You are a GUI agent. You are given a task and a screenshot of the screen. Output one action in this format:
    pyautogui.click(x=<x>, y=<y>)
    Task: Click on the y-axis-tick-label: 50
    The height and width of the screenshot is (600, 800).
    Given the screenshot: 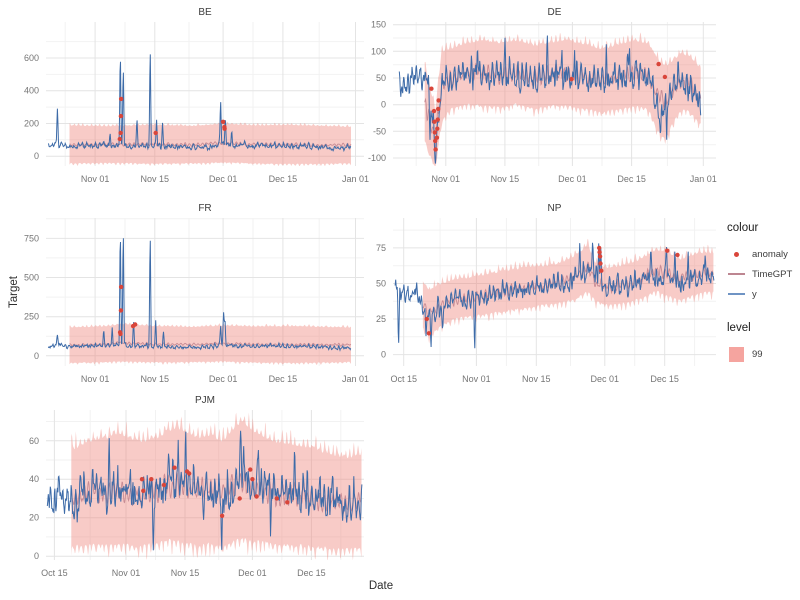 What is the action you would take?
    pyautogui.click(x=381, y=284)
    